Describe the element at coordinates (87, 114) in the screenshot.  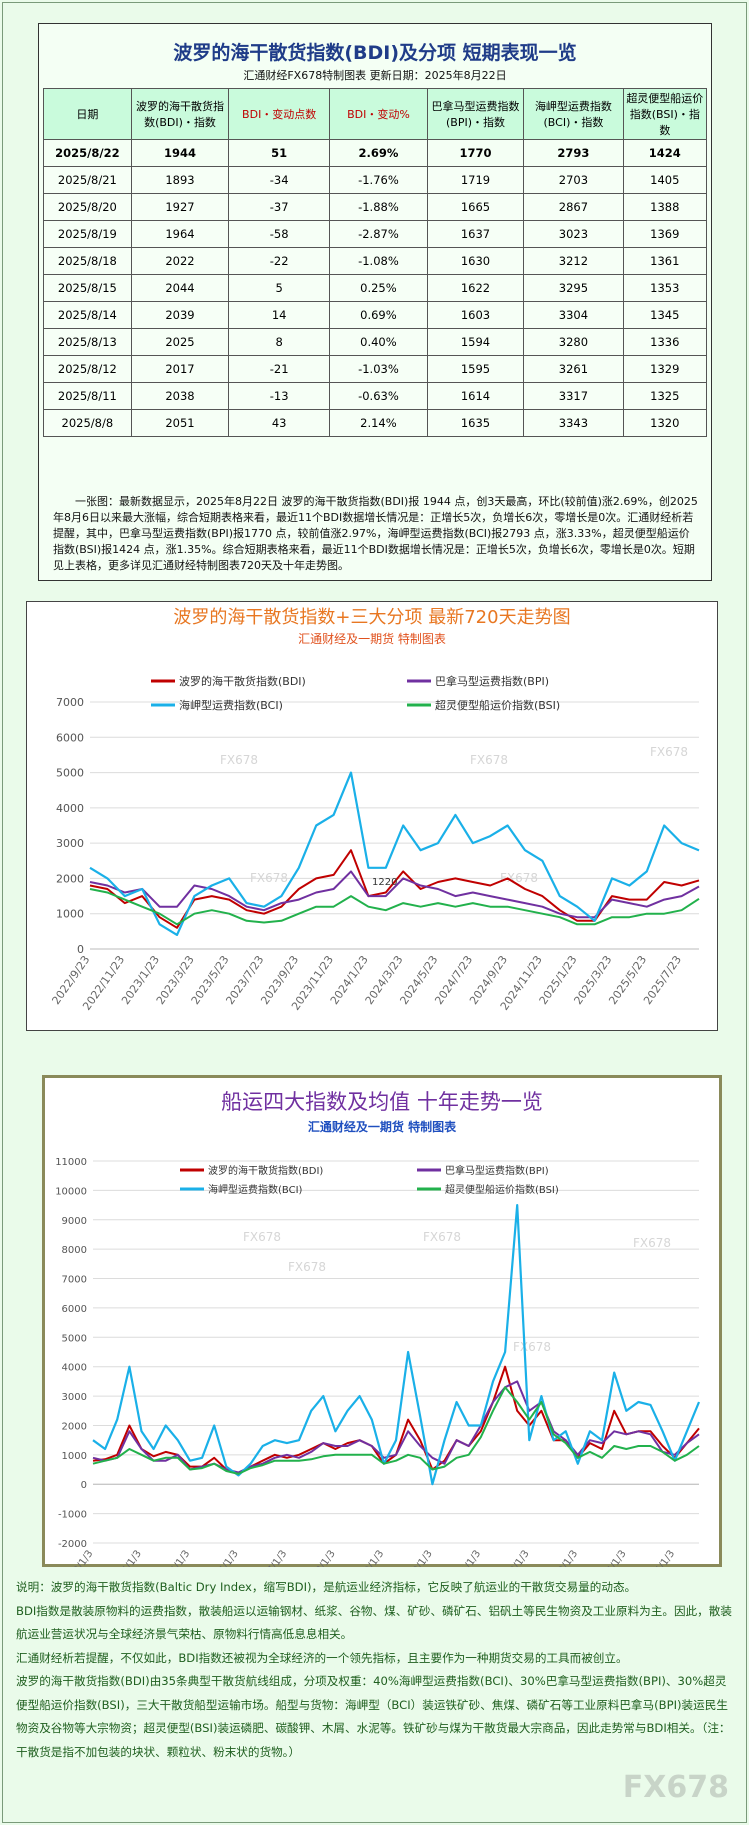
I see `header-cell: 日期` at that location.